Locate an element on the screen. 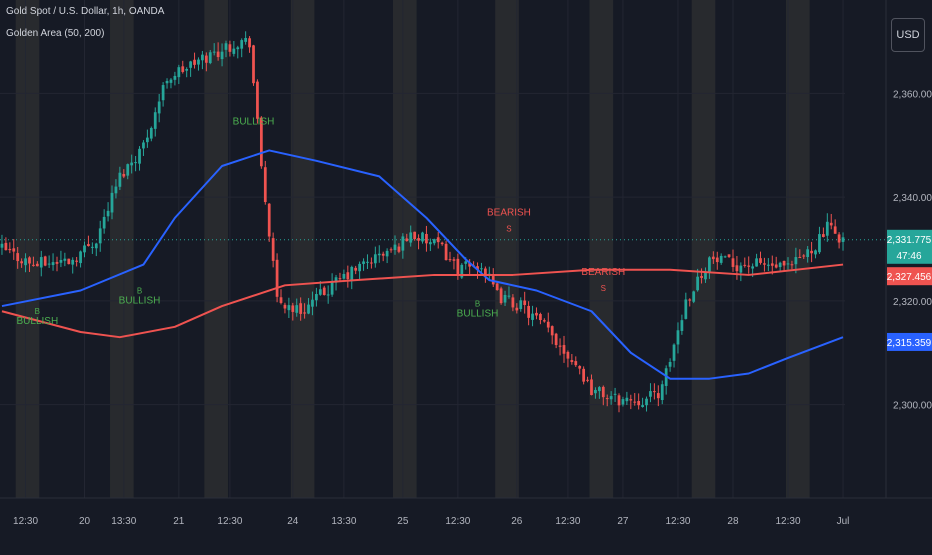 This screenshot has height=555, width=932. y-tick-label: 2,300.000 is located at coordinates (912, 406).